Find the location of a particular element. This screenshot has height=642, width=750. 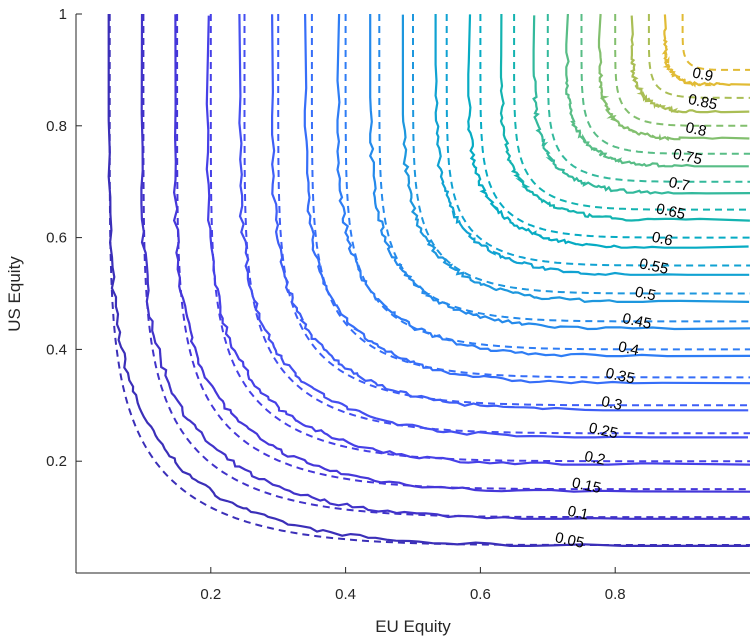

contour-level-label: 0.3 is located at coordinates (612, 403).